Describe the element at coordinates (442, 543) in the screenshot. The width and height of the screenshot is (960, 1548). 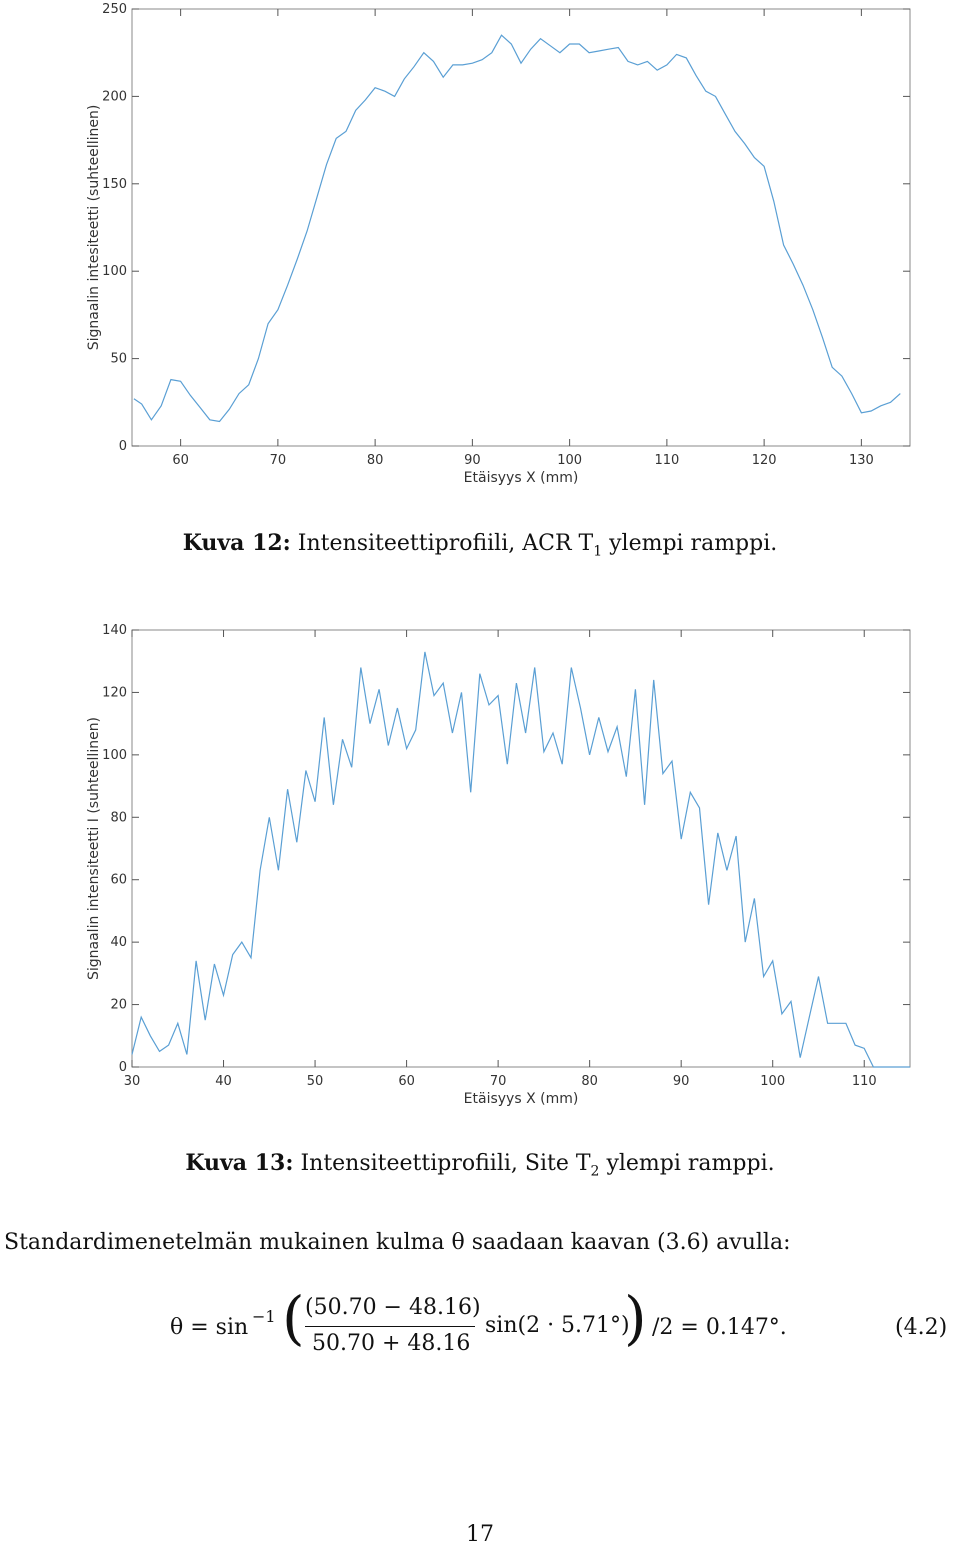
I see `caption-text: Intensiteettiprofiili, ACR T` at that location.